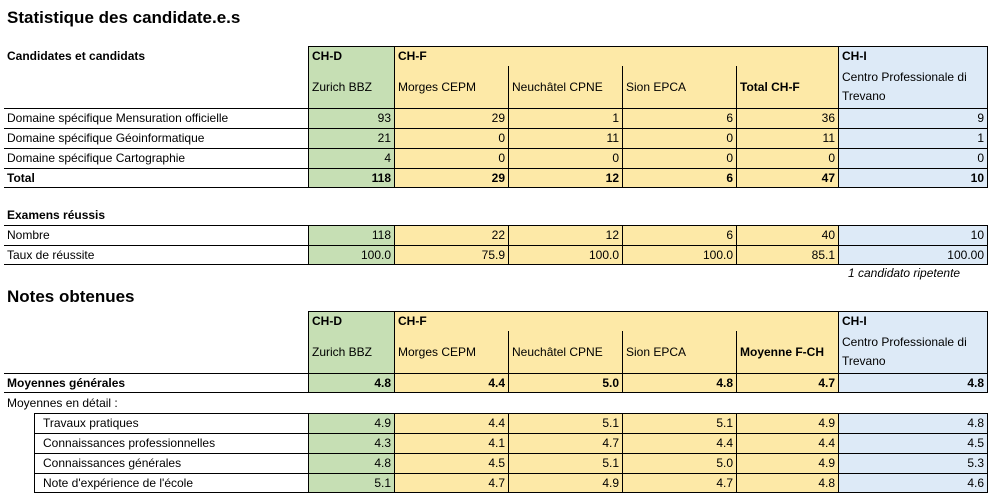 This screenshot has height=498, width=994. I want to click on candidates-label: Candidates et candidats, so click(76, 56).